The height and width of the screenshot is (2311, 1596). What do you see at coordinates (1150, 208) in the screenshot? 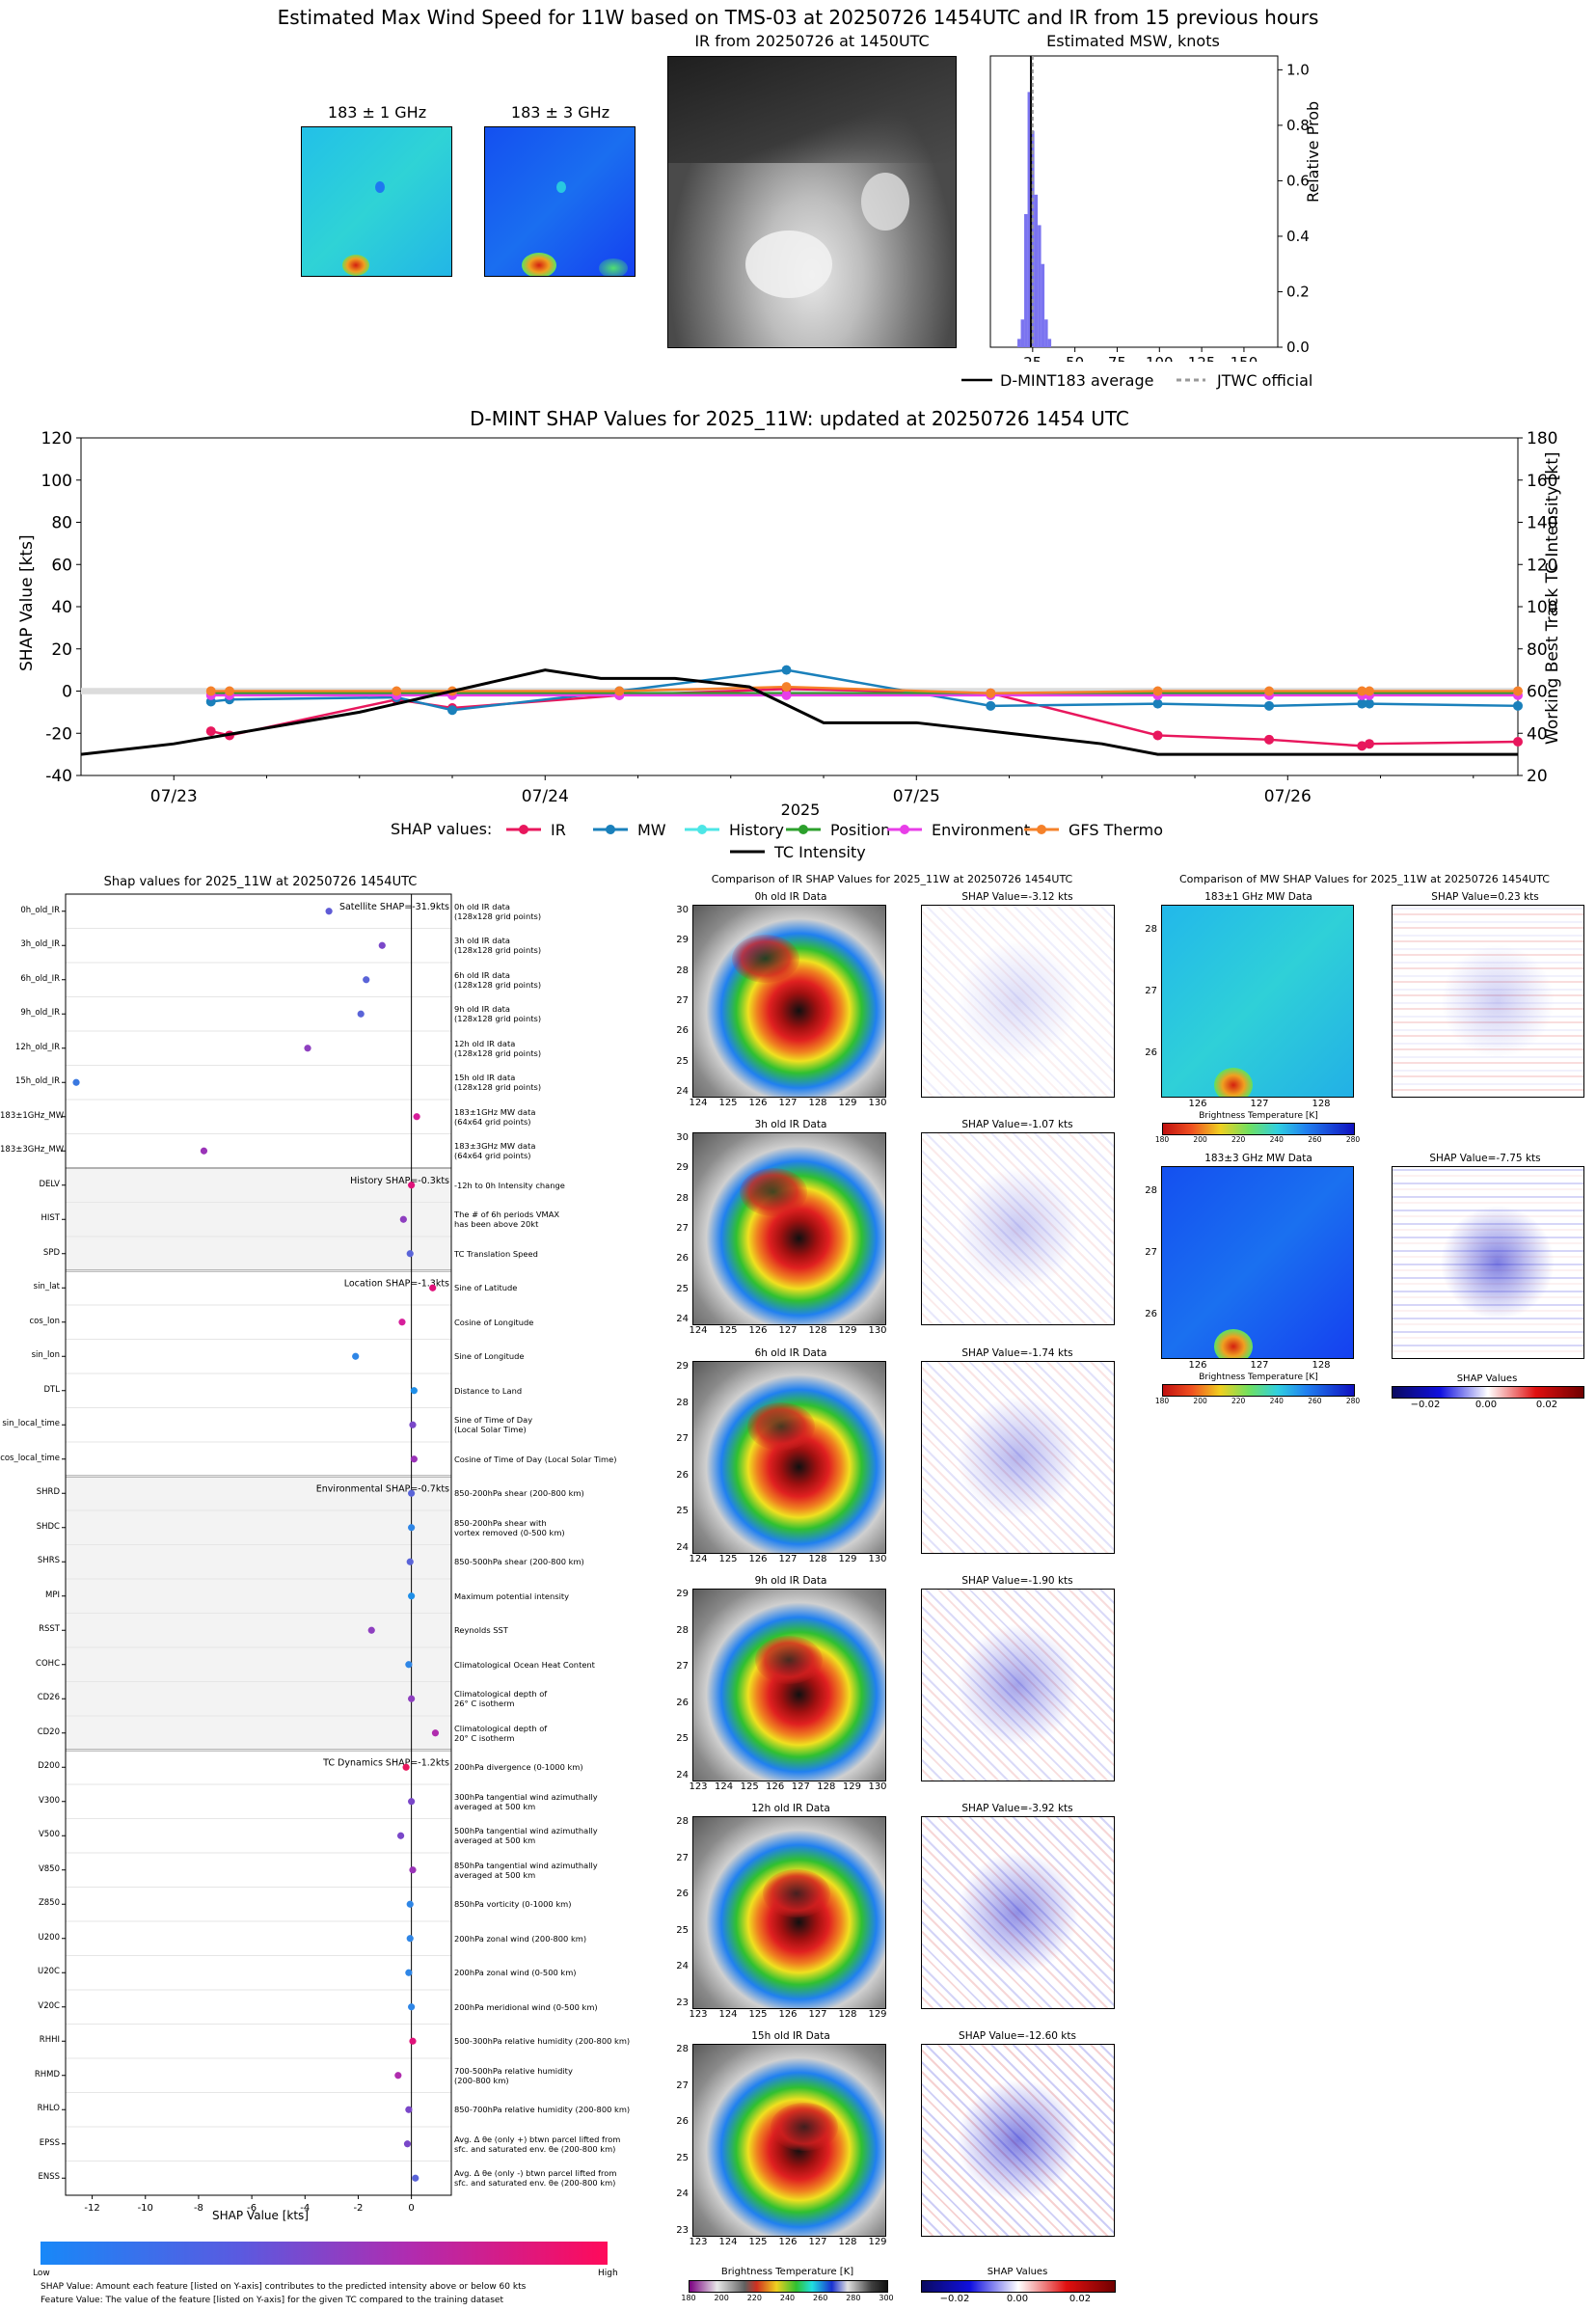
I see `hist-chart: 25 50 75 100 125 150 0.0 0.2 0.4 0.6 0.8 1.0` at bounding box center [1150, 208].